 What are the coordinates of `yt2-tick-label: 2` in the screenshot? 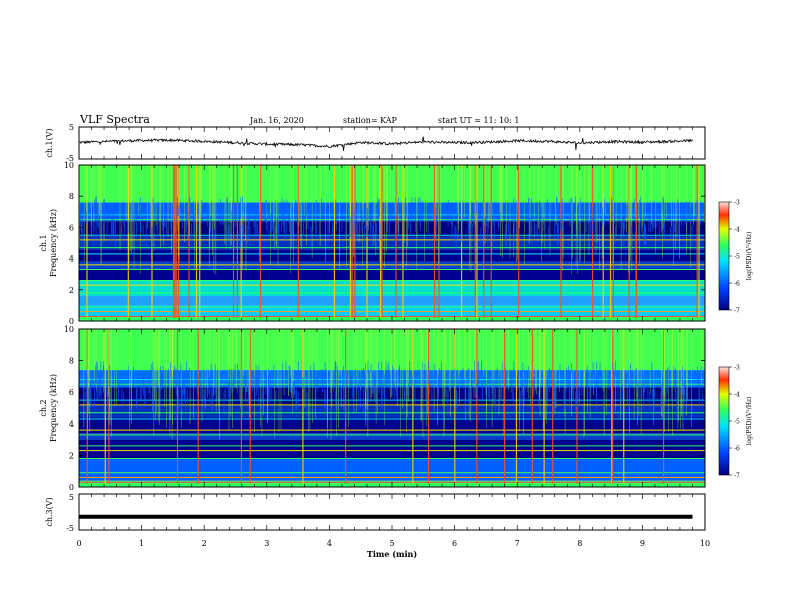 It's located at (71, 290).